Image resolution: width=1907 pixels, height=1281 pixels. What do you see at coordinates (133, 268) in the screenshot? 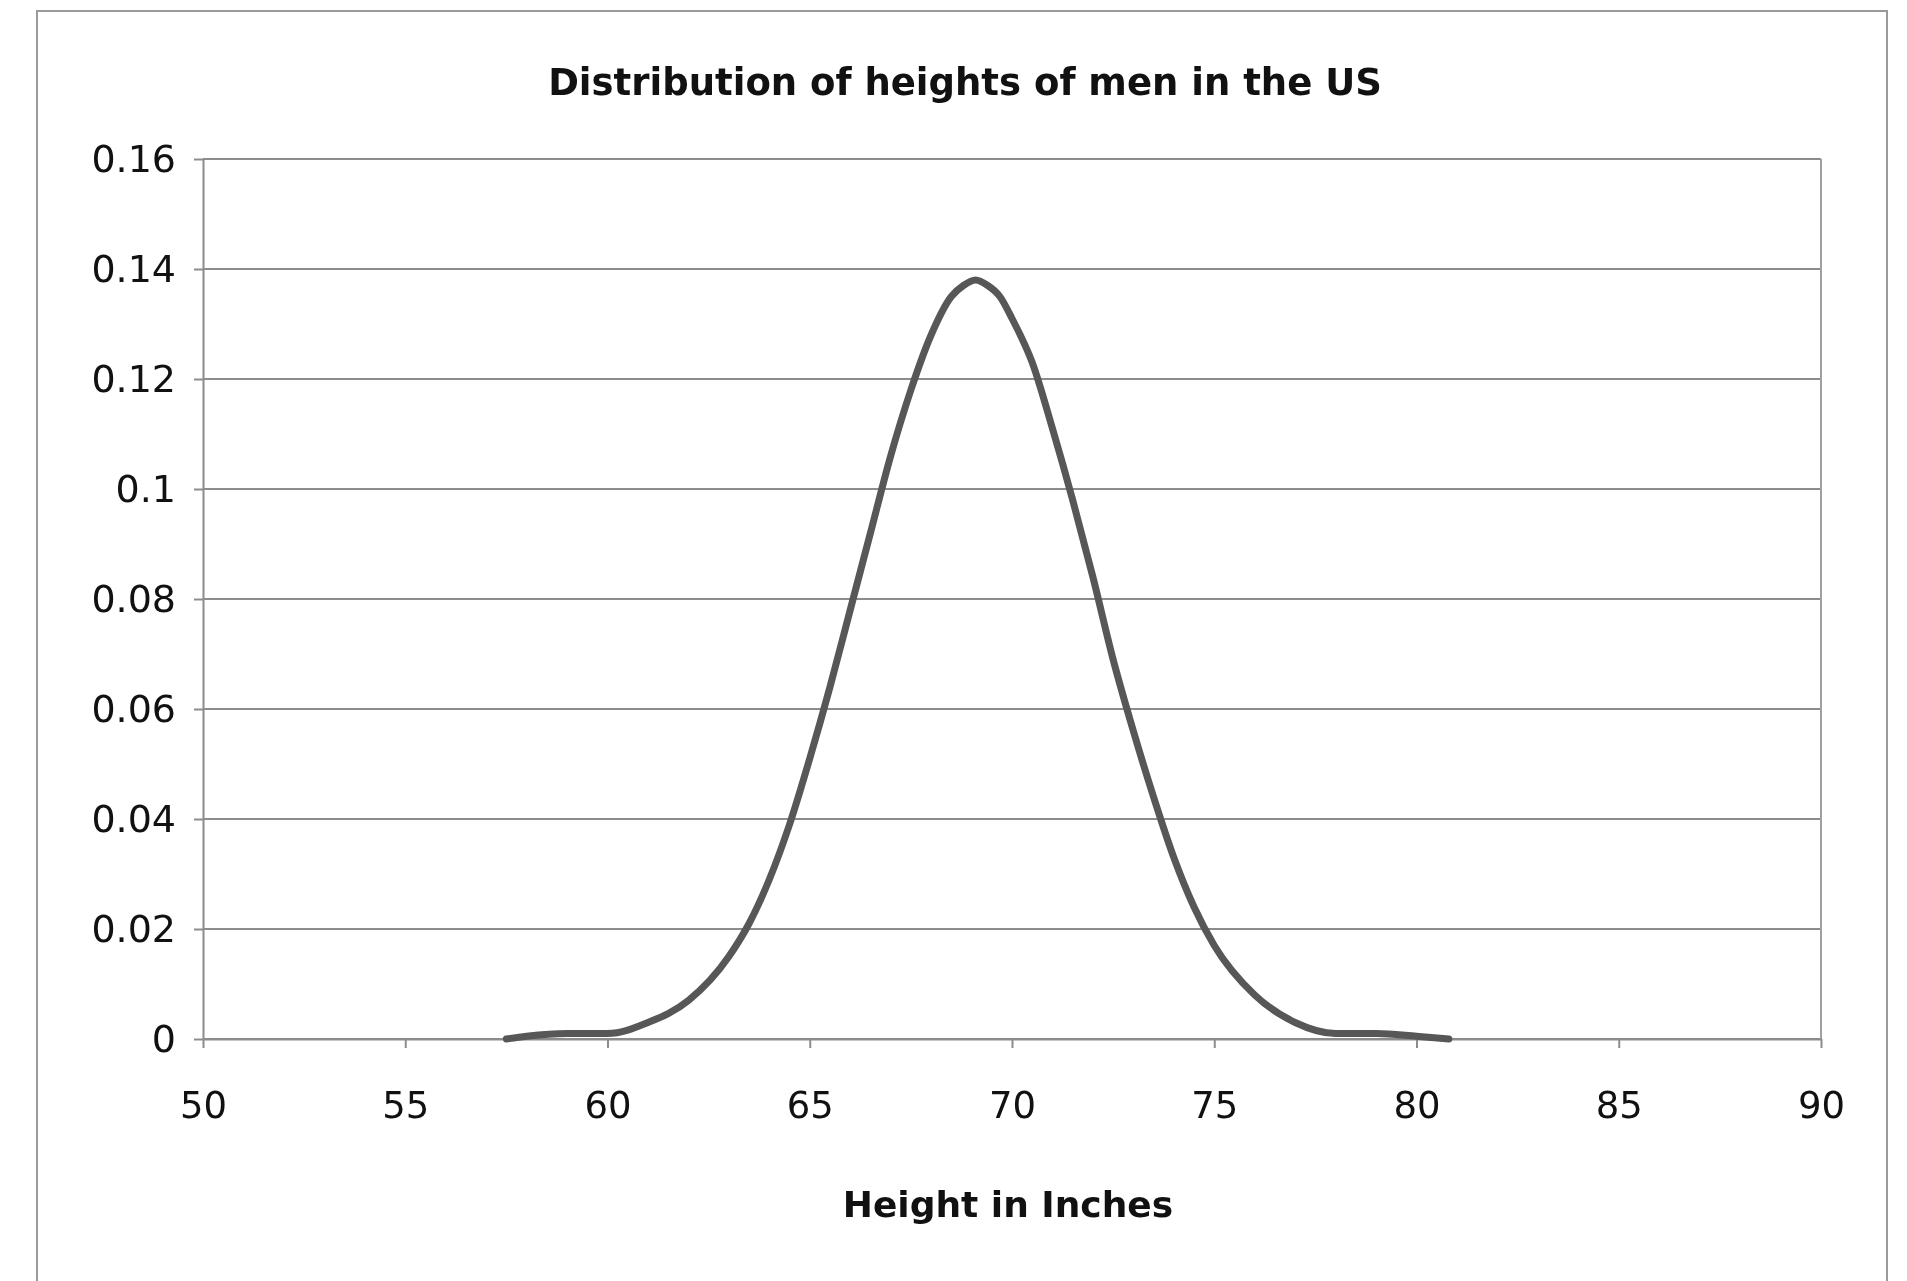
I see `y-tick-label: 0.14` at bounding box center [133, 268].